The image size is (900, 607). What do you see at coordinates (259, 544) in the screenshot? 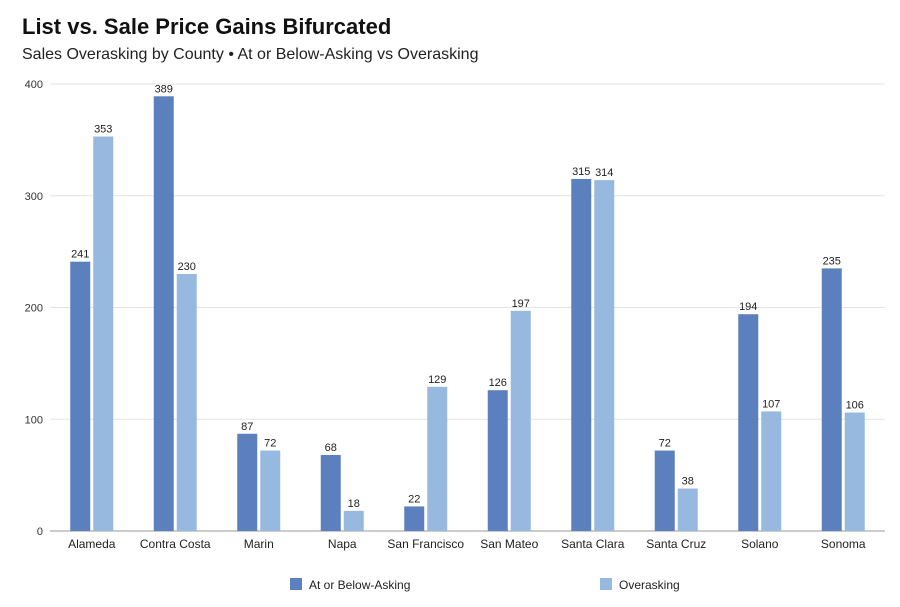
I see `x-category-label: Marin` at bounding box center [259, 544].